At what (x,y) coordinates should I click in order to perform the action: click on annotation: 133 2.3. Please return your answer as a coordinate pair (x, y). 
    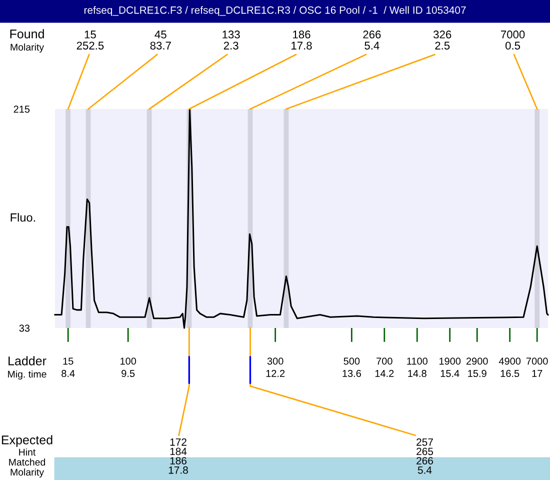
    Looking at the image, I should click on (231, 40).